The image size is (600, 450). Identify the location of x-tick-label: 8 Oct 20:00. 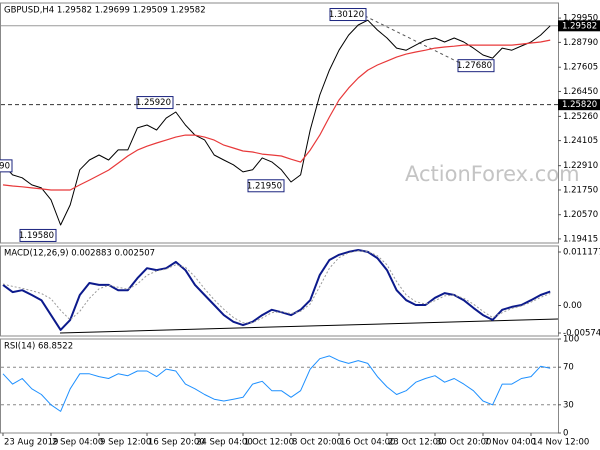
(317, 443).